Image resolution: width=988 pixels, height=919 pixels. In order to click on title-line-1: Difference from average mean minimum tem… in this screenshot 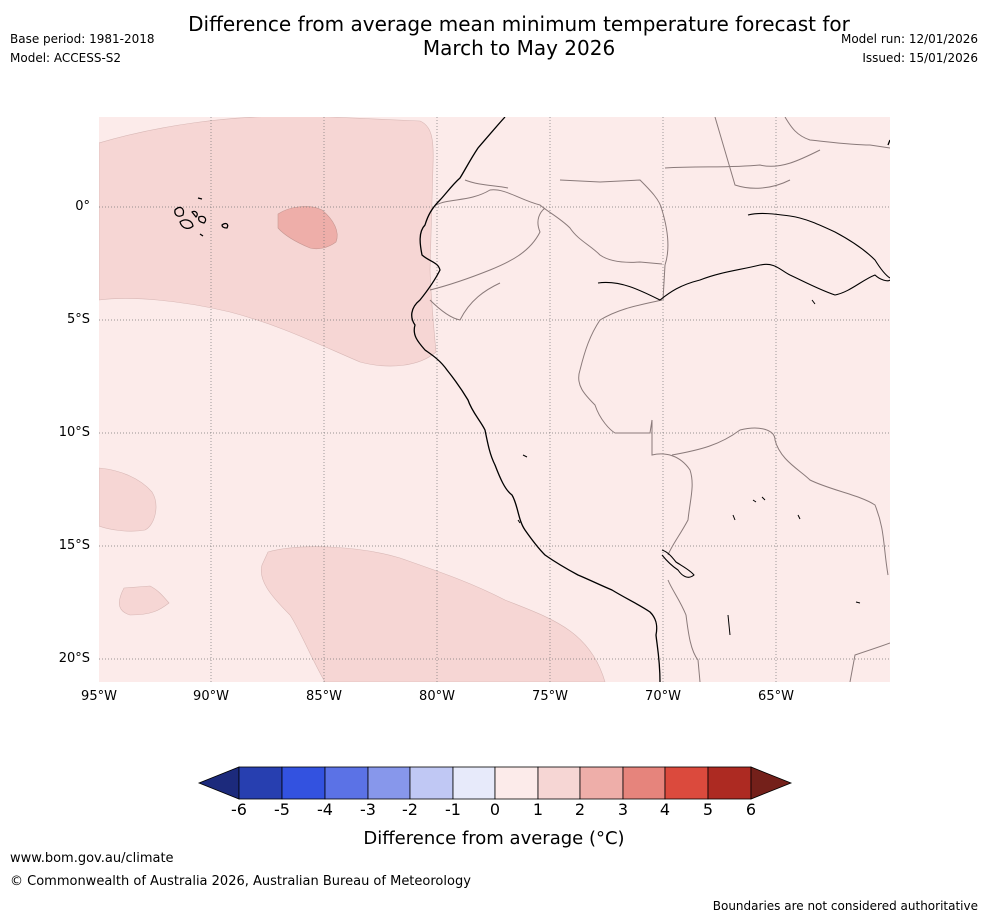, I will do `click(519, 24)`.